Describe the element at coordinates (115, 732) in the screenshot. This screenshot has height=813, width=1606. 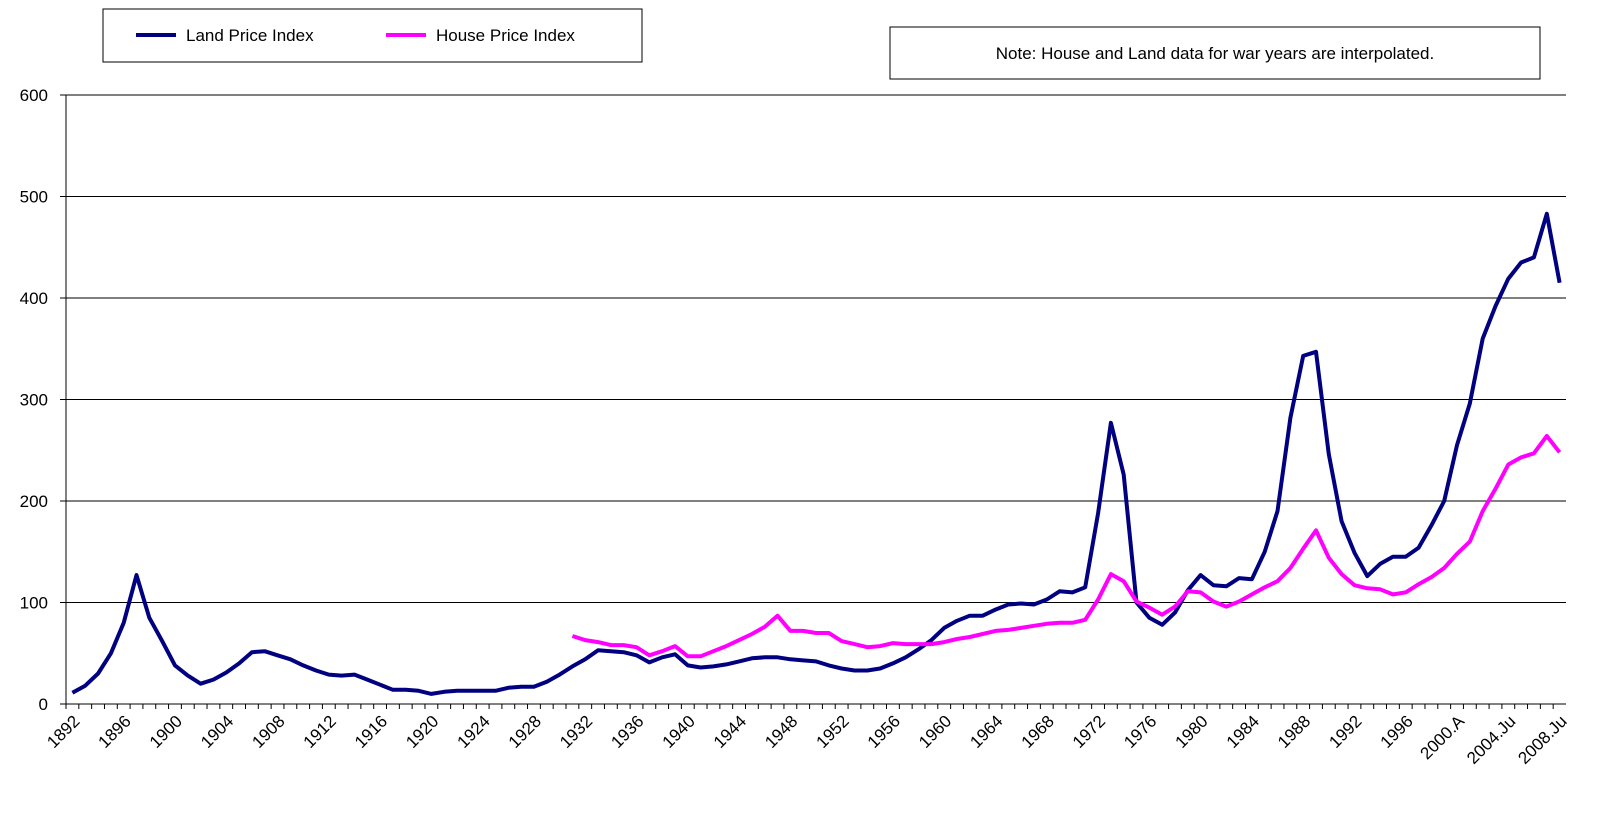
I see `x-tick-label: 1896` at that location.